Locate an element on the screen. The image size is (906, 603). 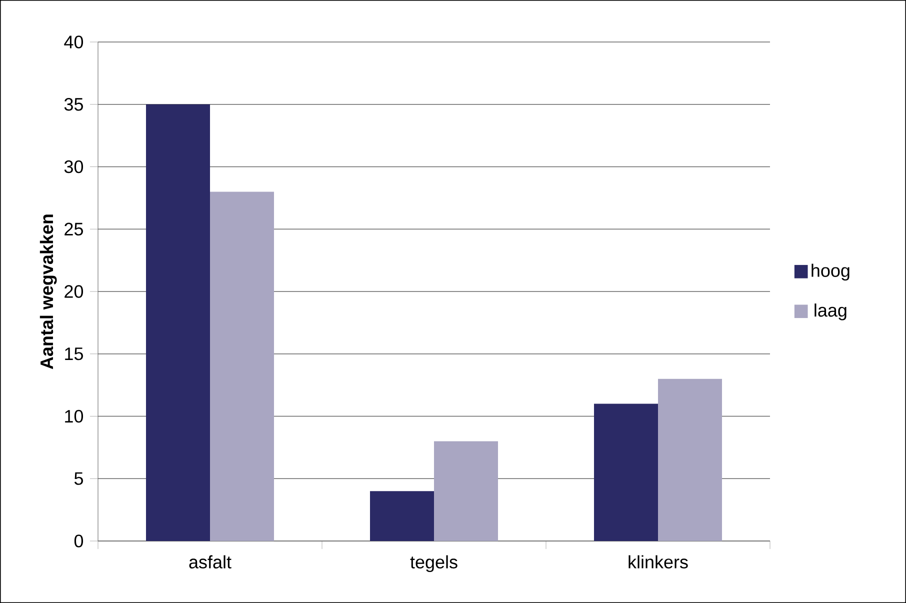
y-tick-label: 5 is located at coordinates (78, 478).